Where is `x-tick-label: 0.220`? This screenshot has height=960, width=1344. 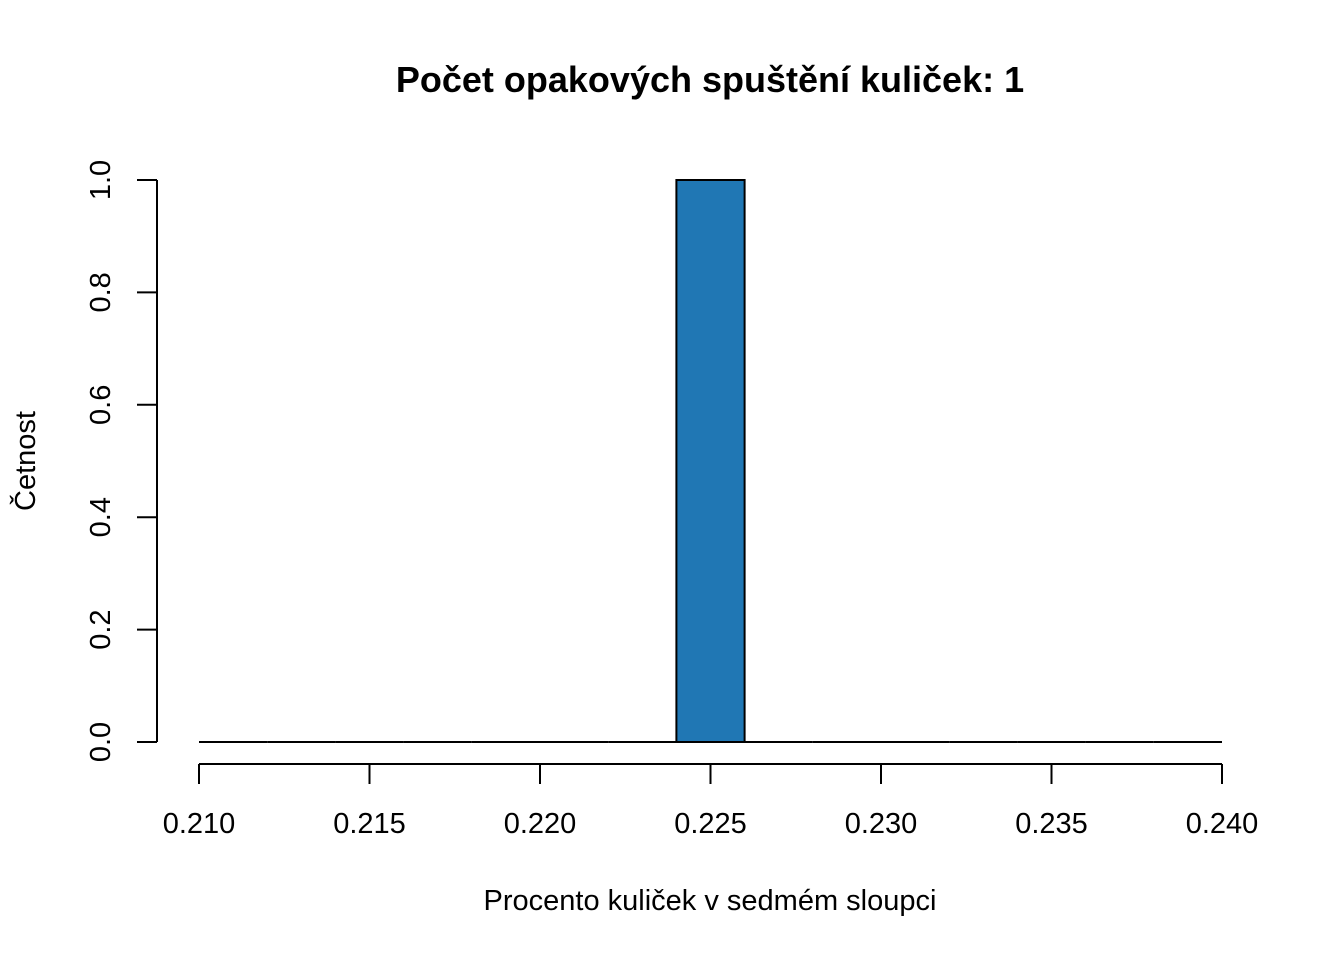 x-tick-label: 0.220 is located at coordinates (540, 824).